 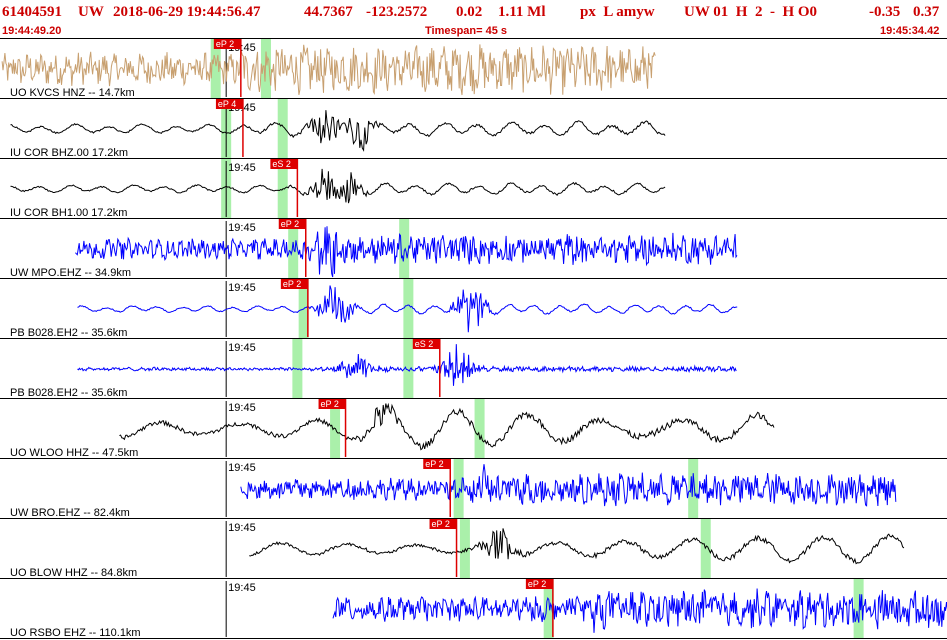 What do you see at coordinates (469, 12) in the screenshot?
I see `depth: 0.02` at bounding box center [469, 12].